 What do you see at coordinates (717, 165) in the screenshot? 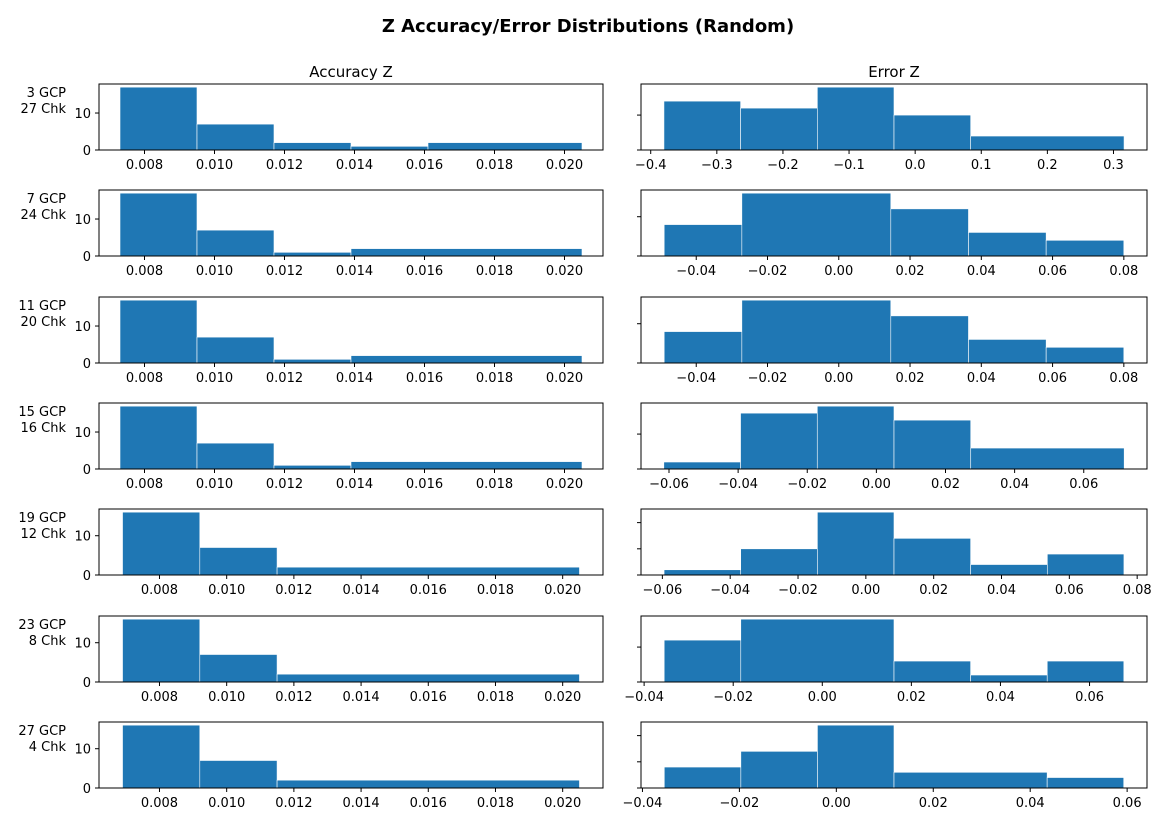
I see `x-tick-label-error-1-2: −0.3` at bounding box center [717, 165].